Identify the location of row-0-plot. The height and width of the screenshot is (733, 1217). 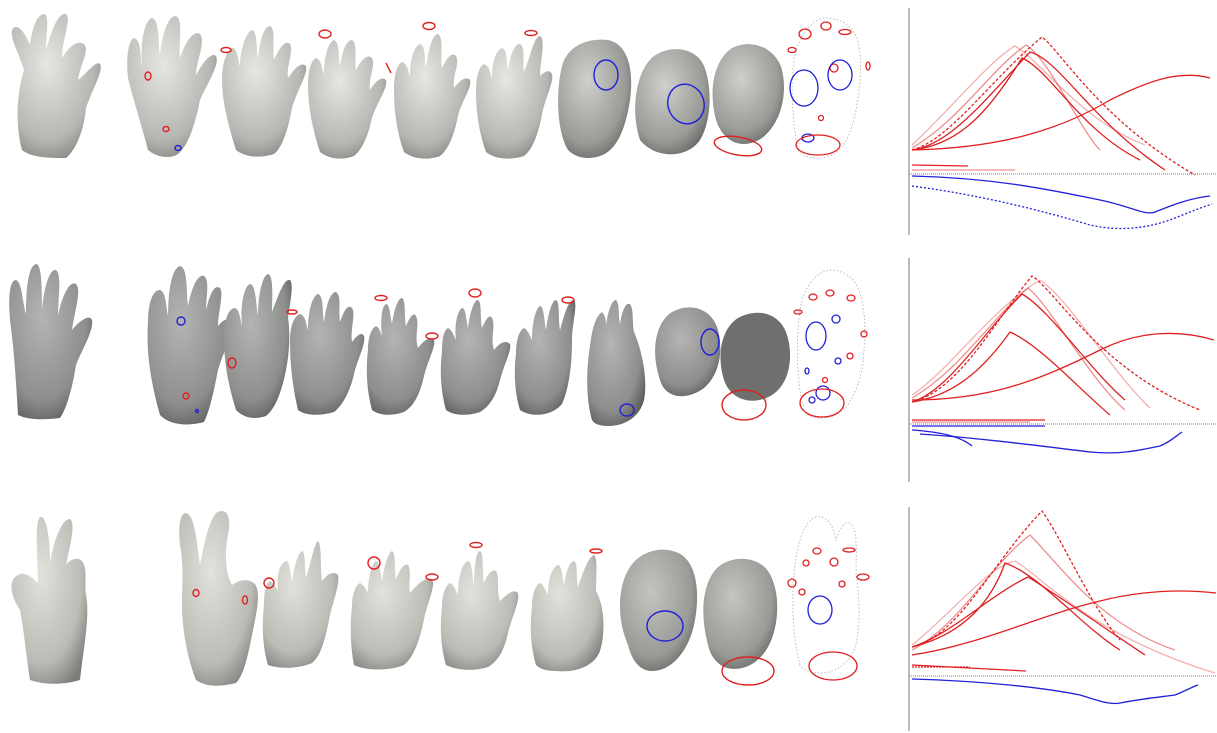
(1062, 121).